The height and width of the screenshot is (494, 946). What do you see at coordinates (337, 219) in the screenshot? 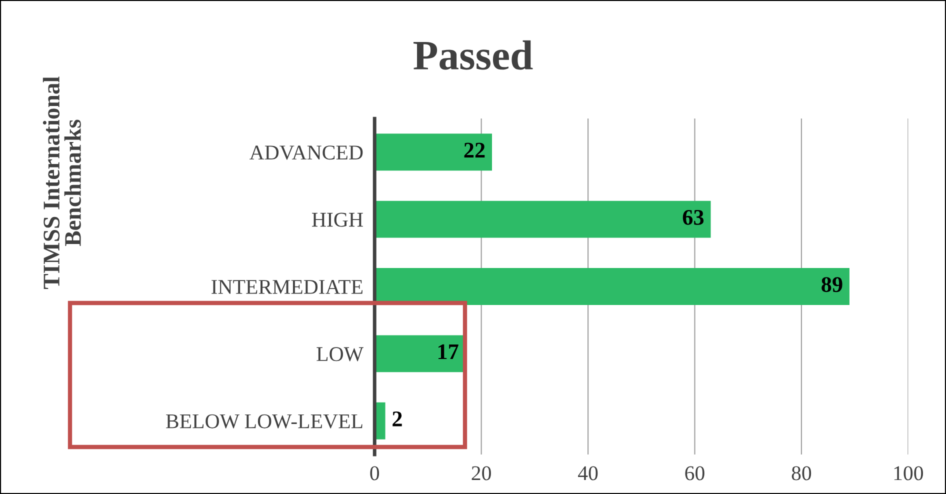
I see `y-tick-label: HIGH` at bounding box center [337, 219].